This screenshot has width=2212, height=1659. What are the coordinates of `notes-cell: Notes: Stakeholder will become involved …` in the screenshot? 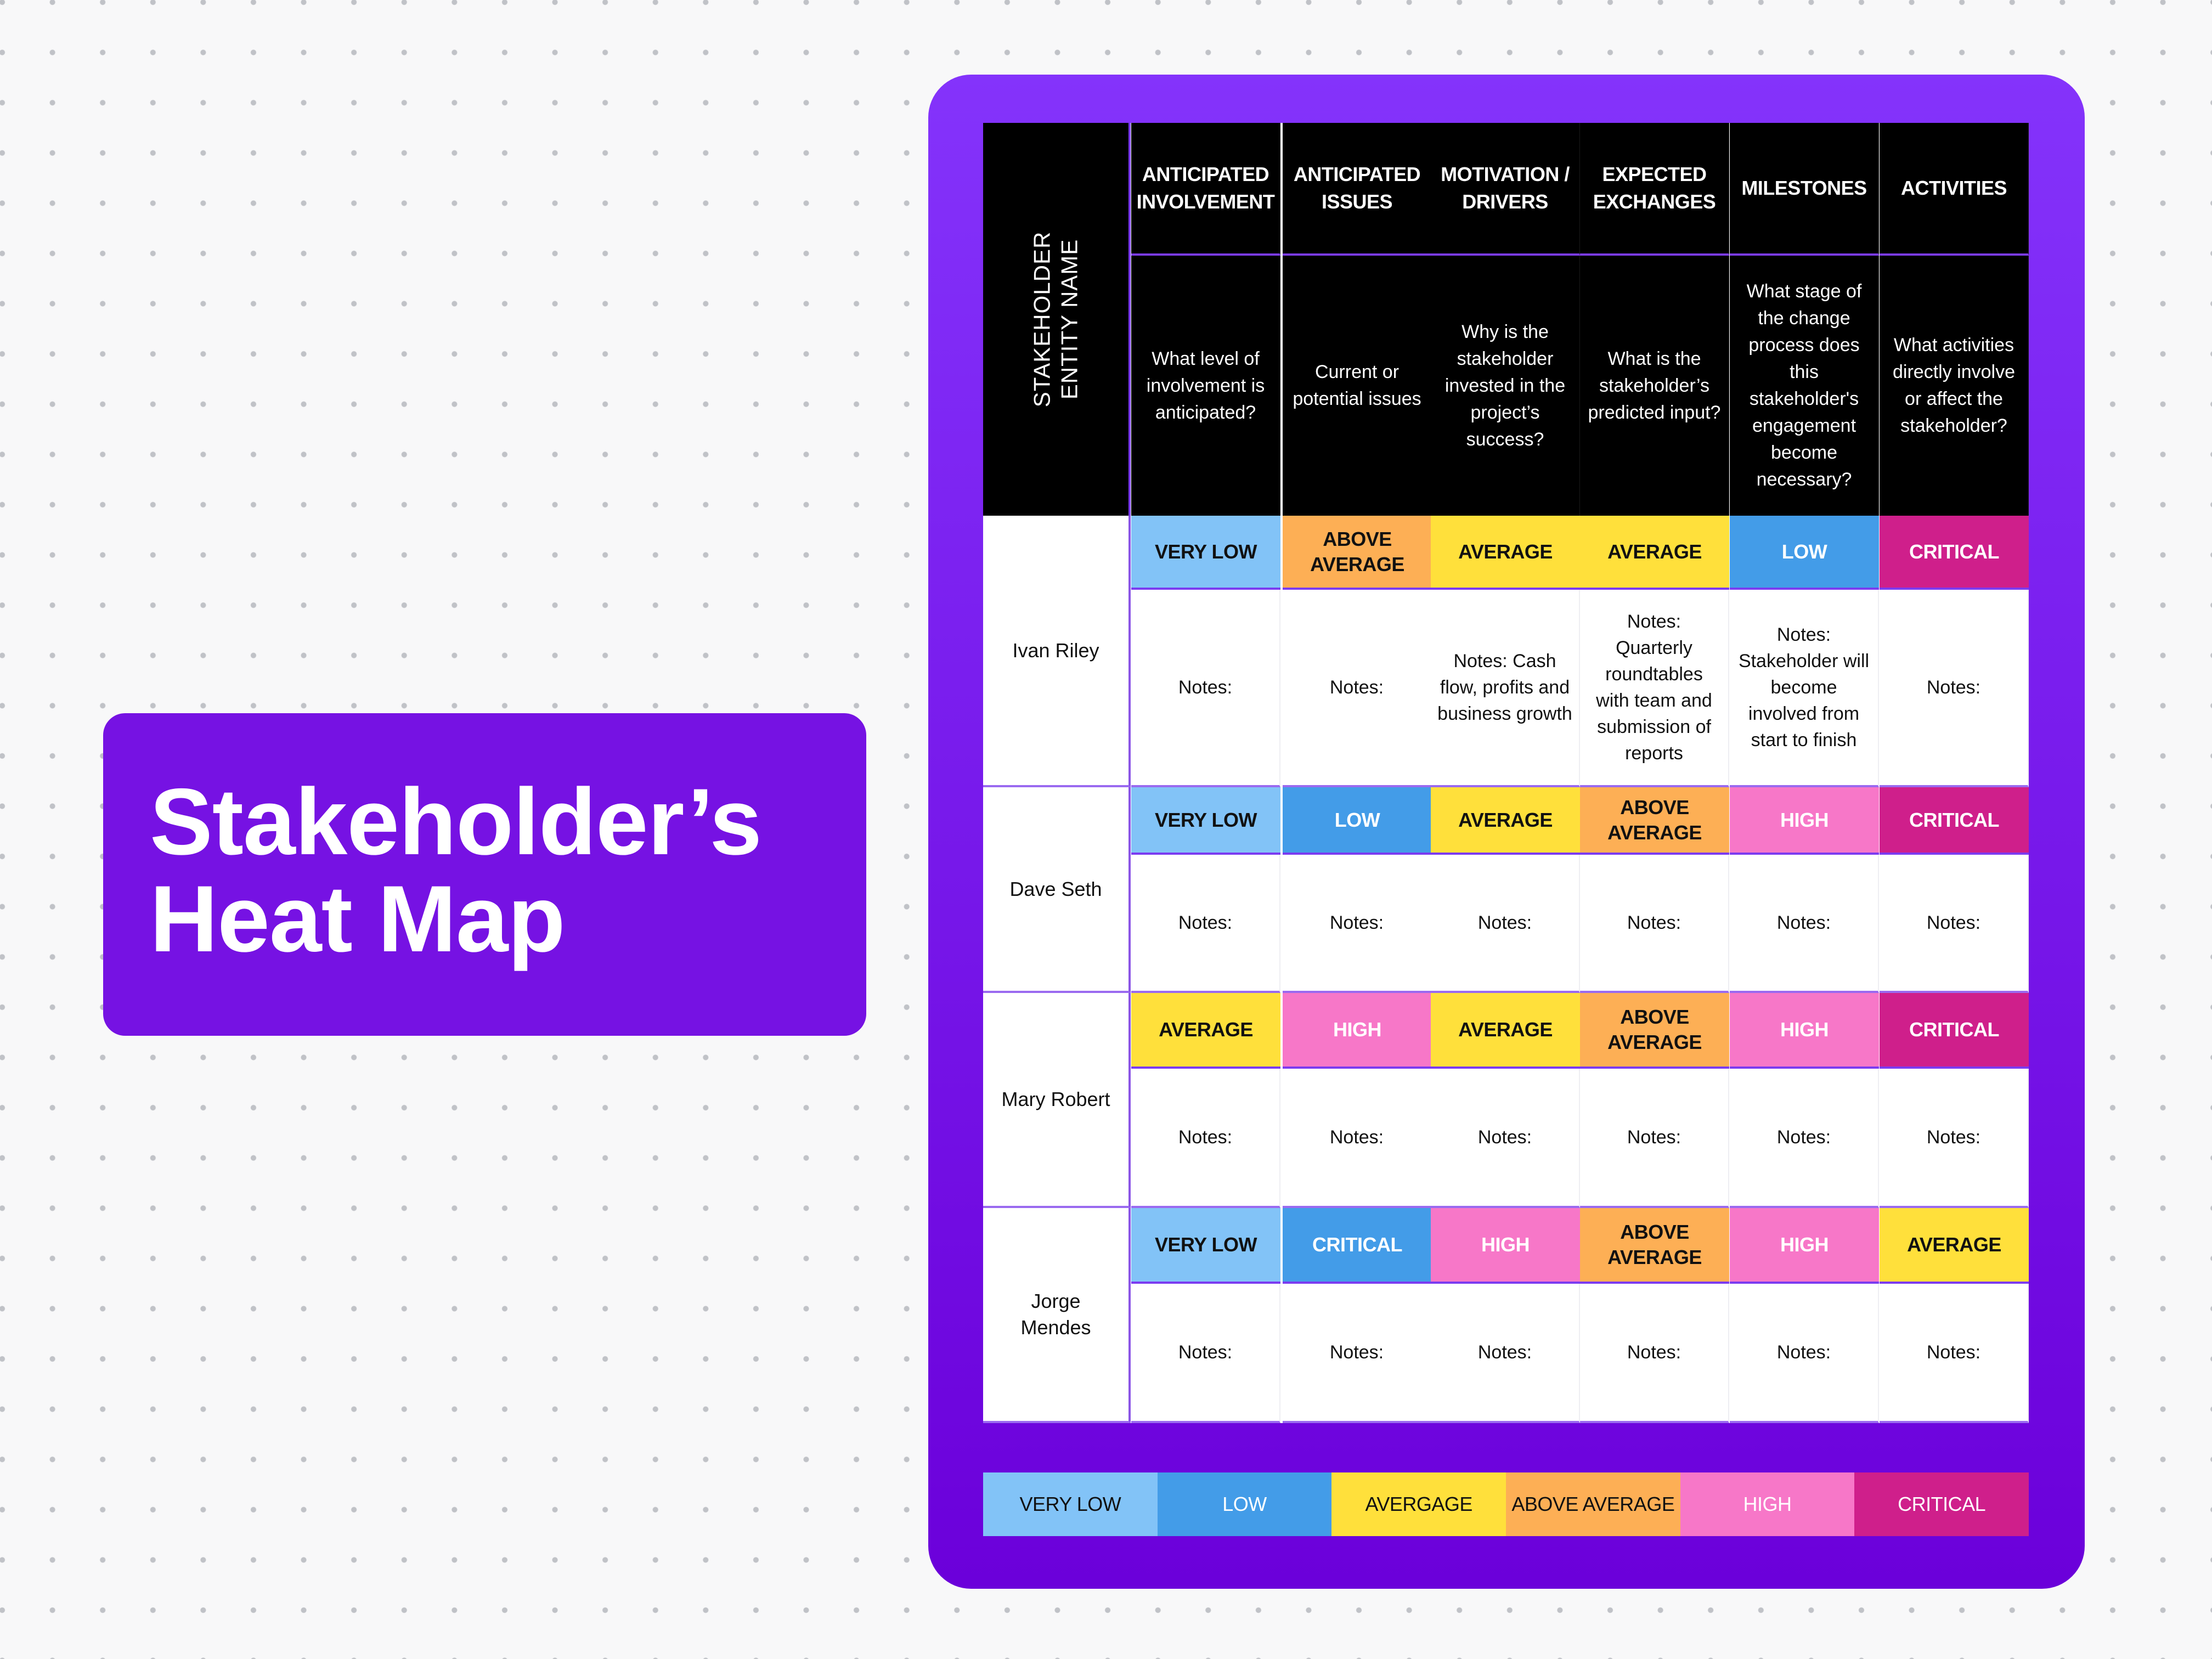 It's located at (1805, 689).